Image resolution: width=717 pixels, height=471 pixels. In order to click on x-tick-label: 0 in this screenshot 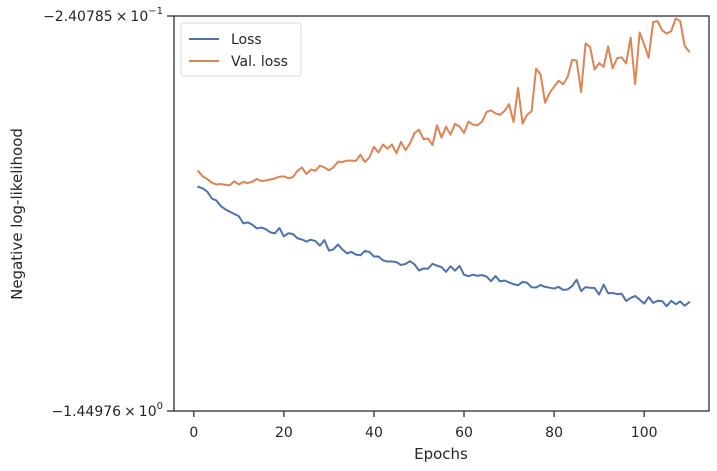, I will do `click(193, 433)`.